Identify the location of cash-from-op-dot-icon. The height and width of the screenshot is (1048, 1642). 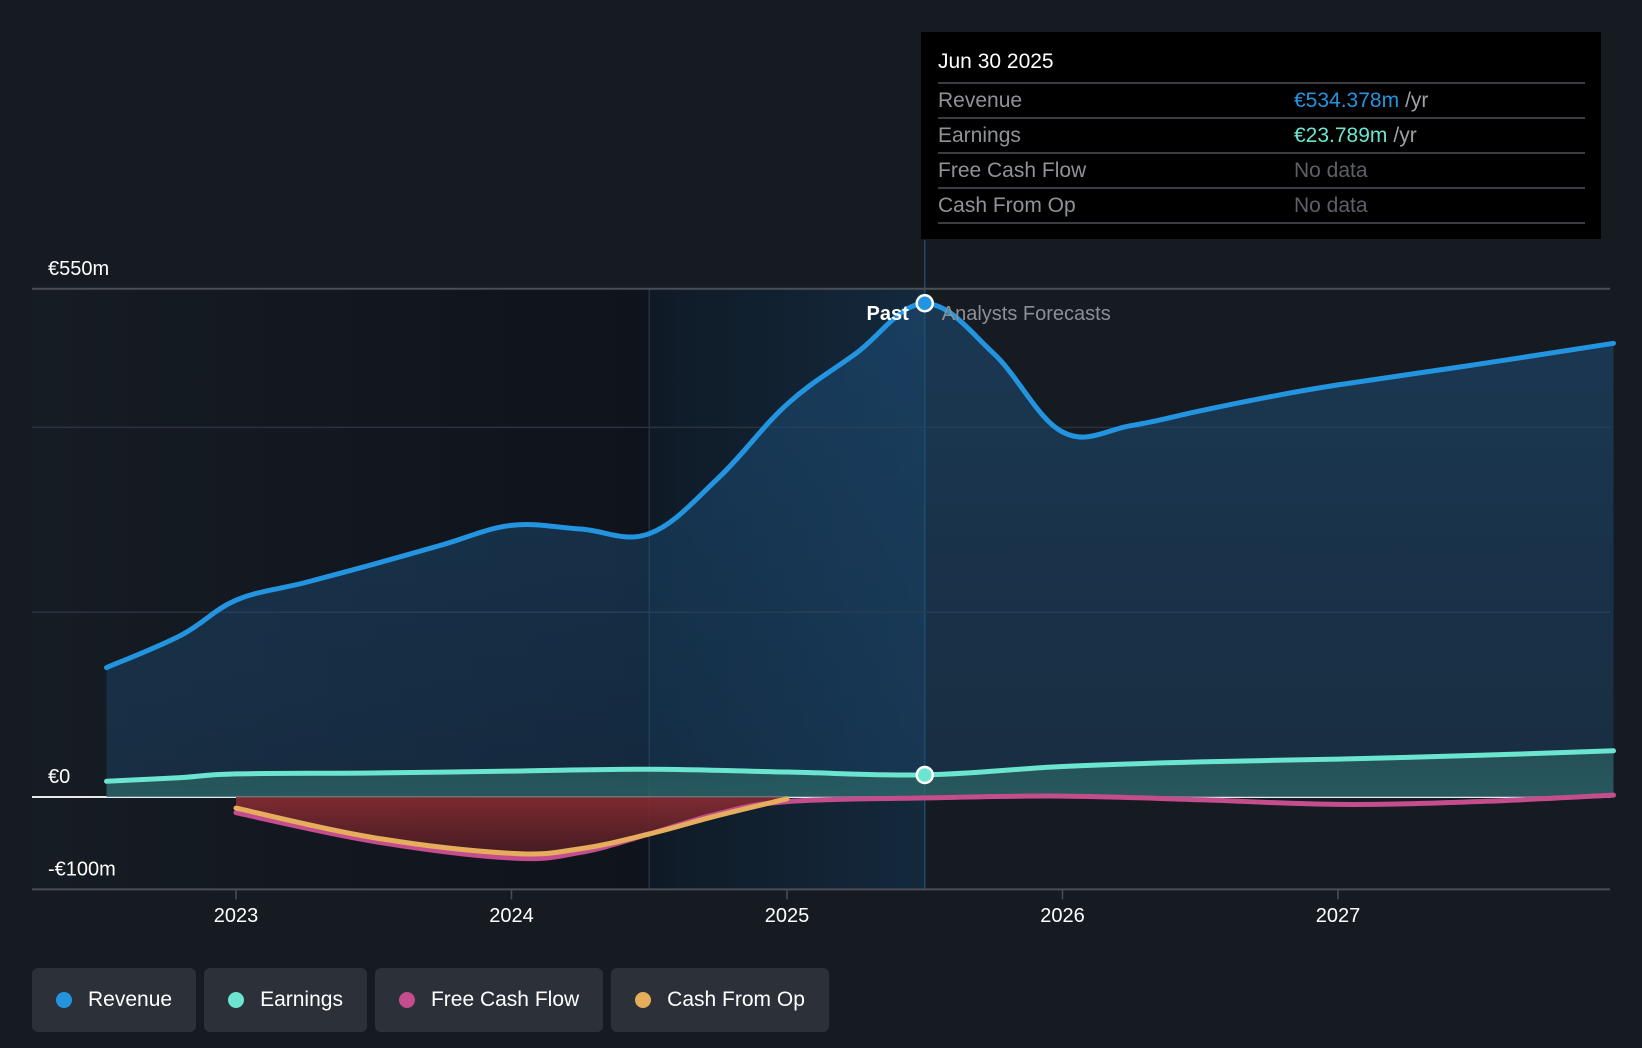
(643, 1000).